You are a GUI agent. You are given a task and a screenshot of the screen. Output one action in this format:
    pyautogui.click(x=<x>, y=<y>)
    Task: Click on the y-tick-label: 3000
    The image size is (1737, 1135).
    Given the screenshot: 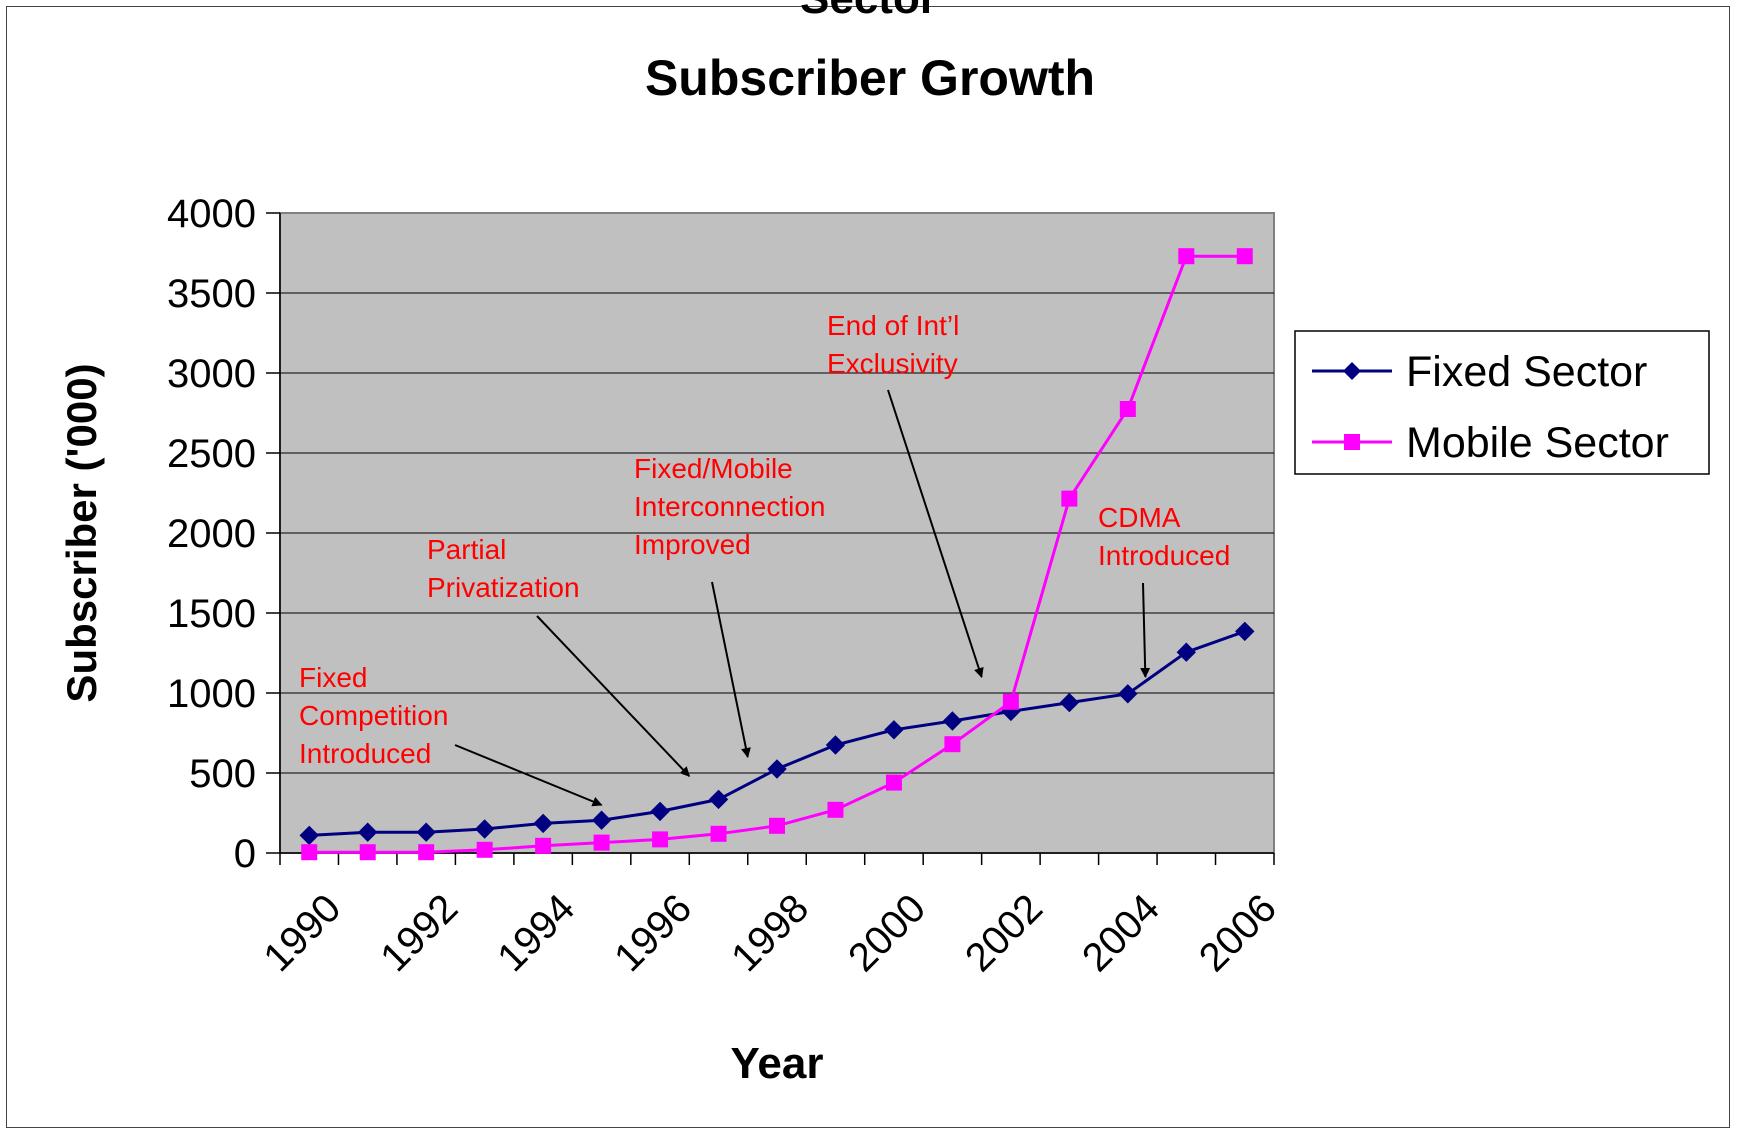 What is the action you would take?
    pyautogui.click(x=211, y=374)
    